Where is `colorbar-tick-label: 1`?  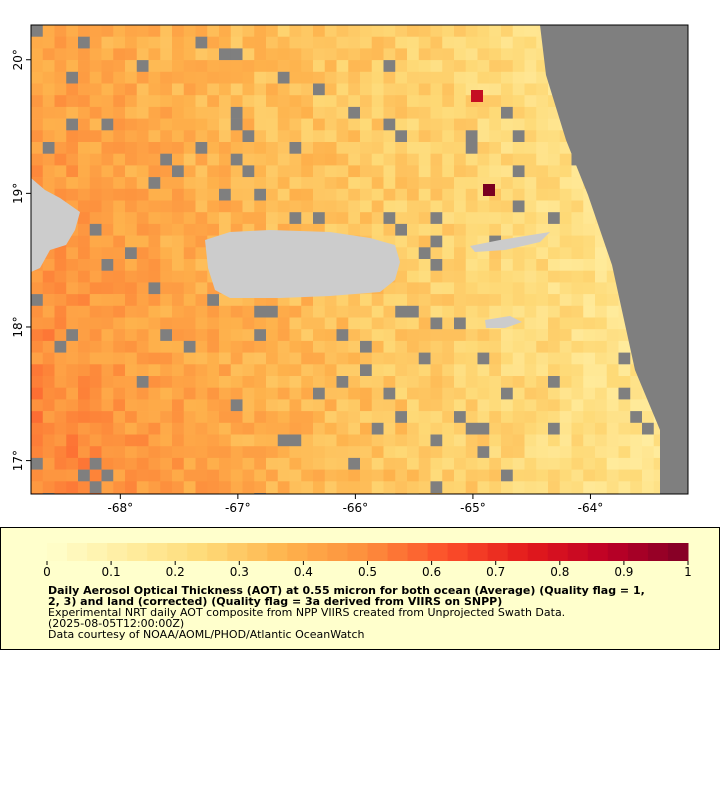
colorbar-tick-label: 1 is located at coordinates (688, 572).